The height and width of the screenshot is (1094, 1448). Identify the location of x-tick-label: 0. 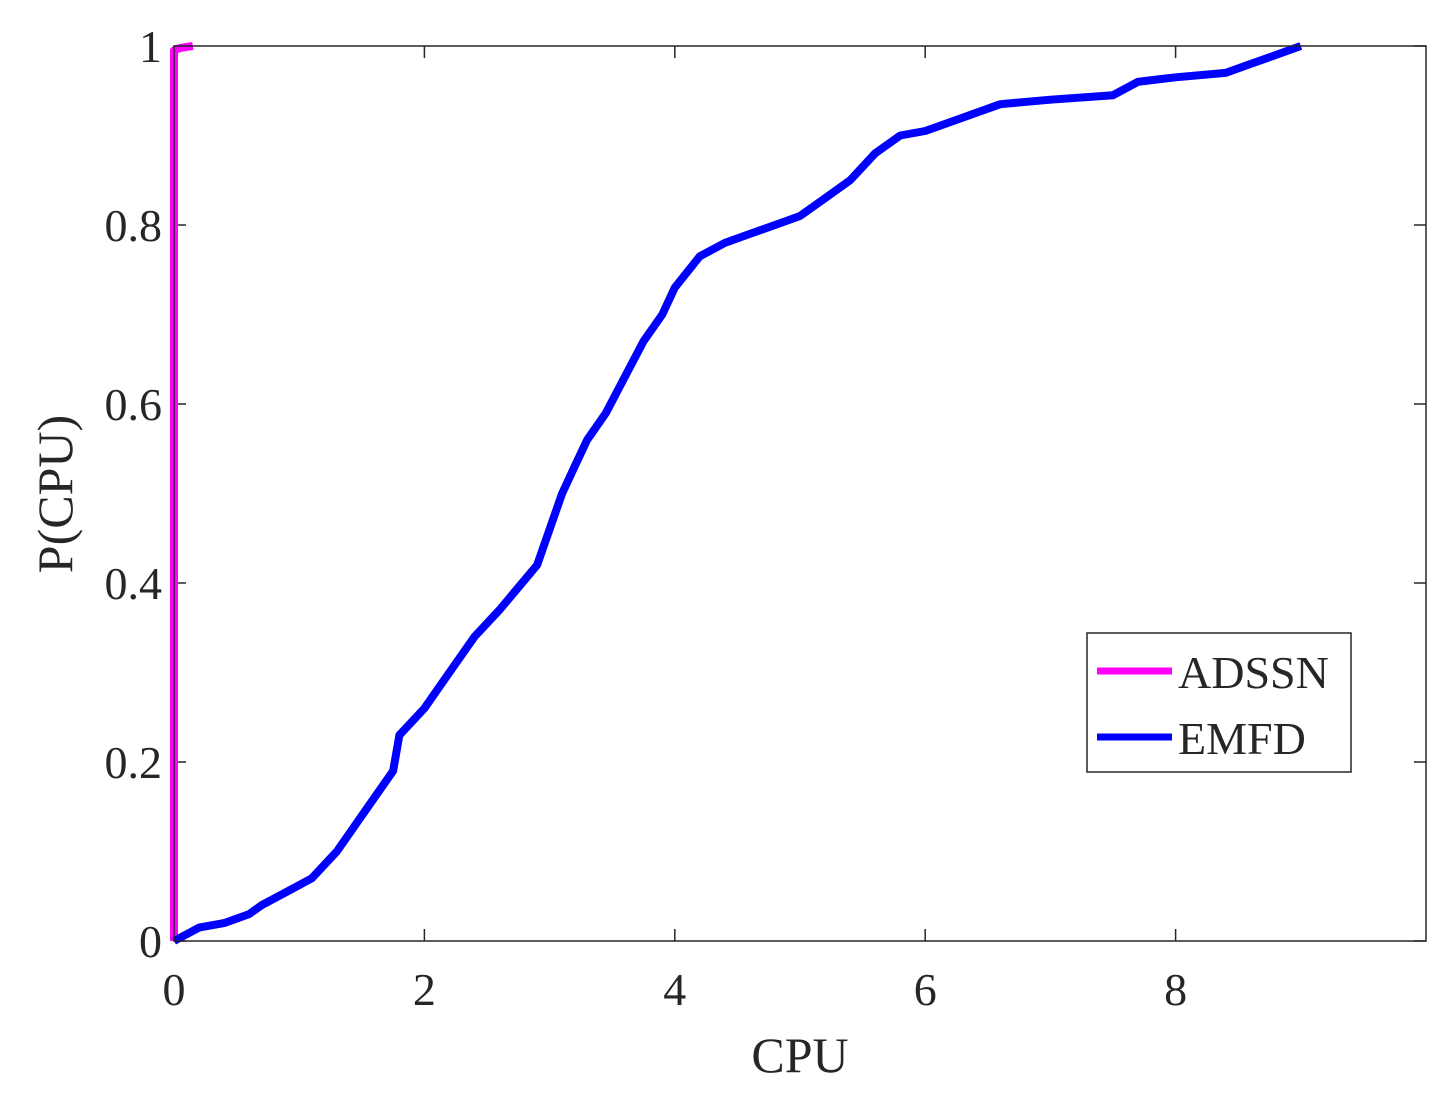
(174, 989).